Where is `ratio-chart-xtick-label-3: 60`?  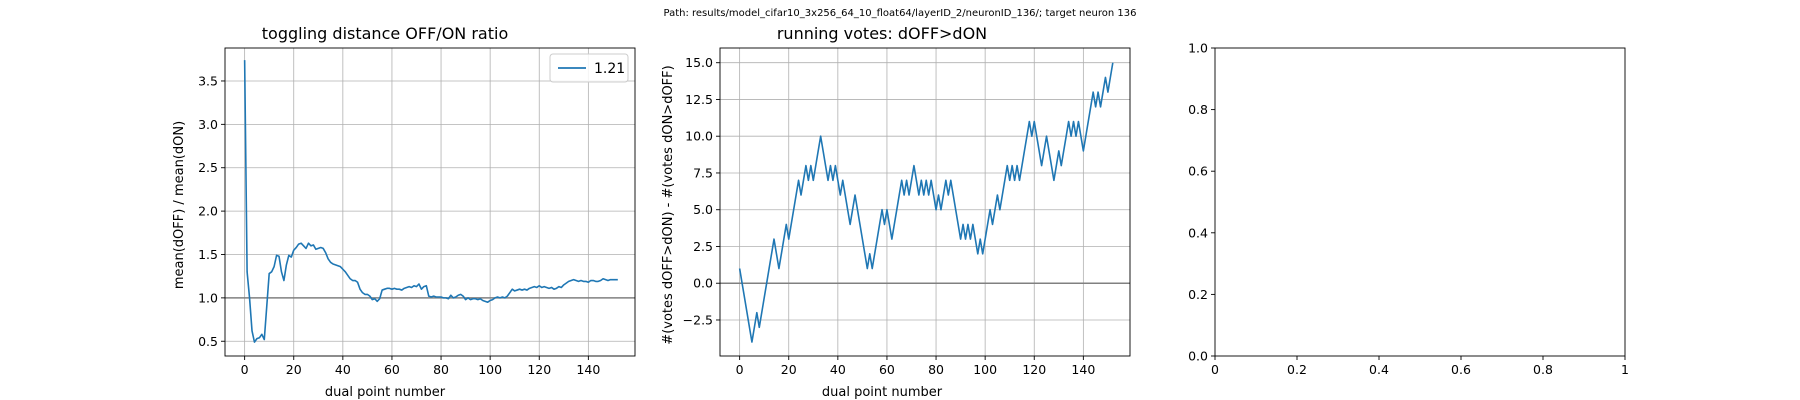 ratio-chart-xtick-label-3: 60 is located at coordinates (392, 369).